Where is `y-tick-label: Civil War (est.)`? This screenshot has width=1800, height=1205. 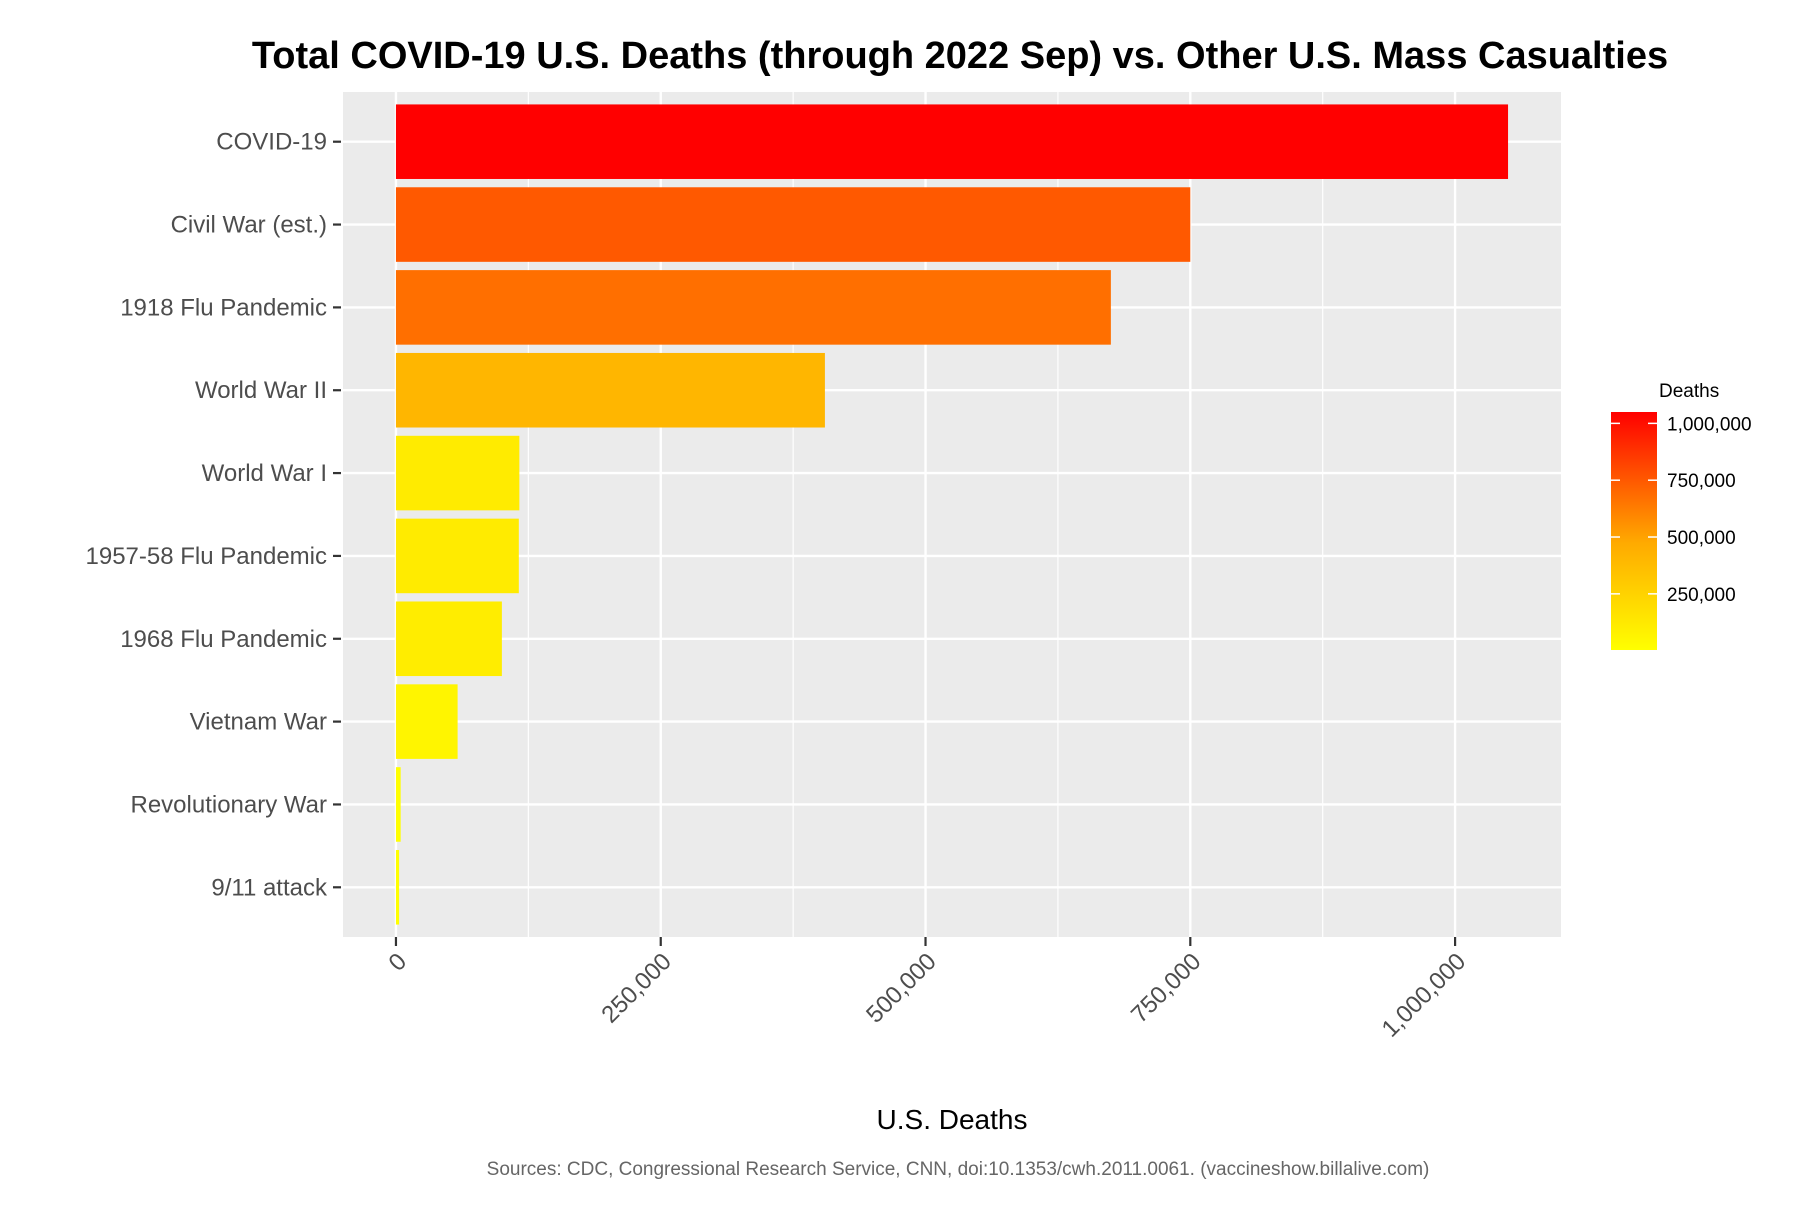 y-tick-label: Civil War (est.) is located at coordinates (249, 225).